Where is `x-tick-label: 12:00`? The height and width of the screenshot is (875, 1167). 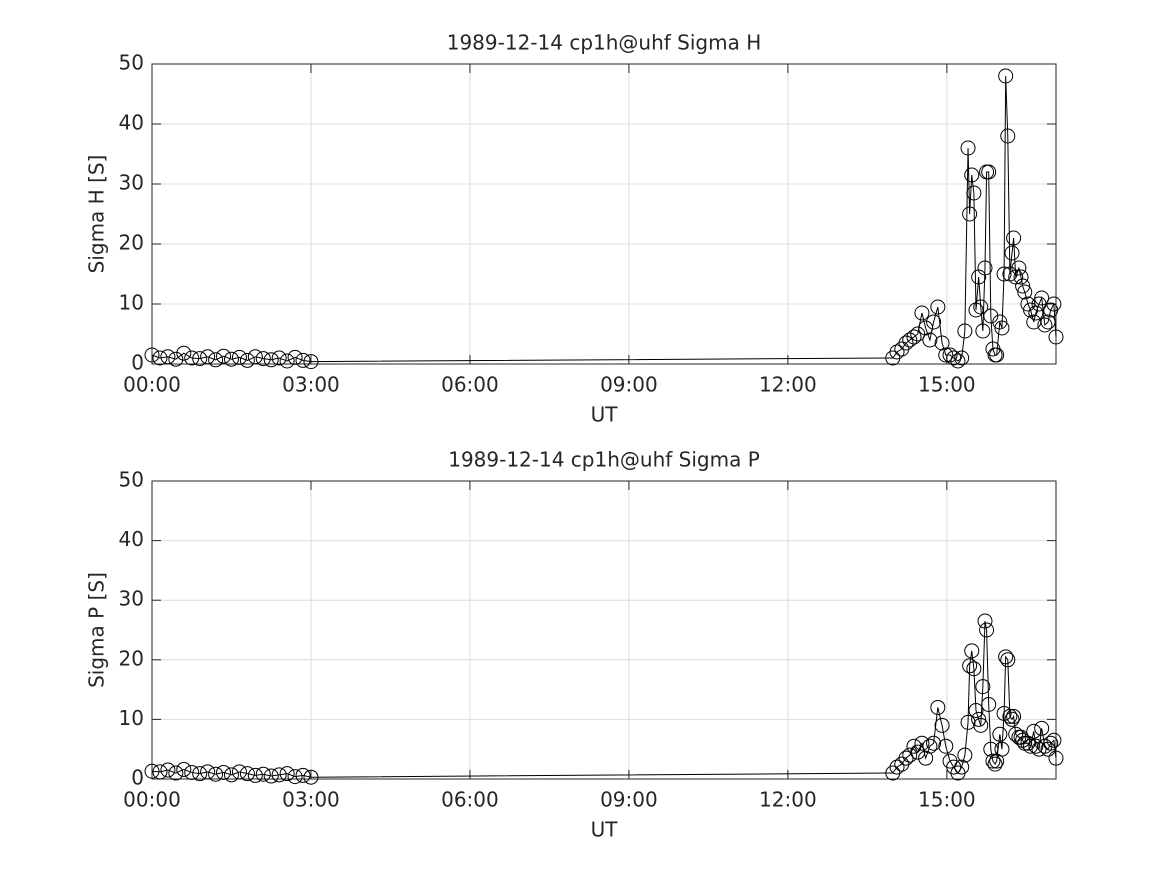 x-tick-label: 12:00 is located at coordinates (788, 385).